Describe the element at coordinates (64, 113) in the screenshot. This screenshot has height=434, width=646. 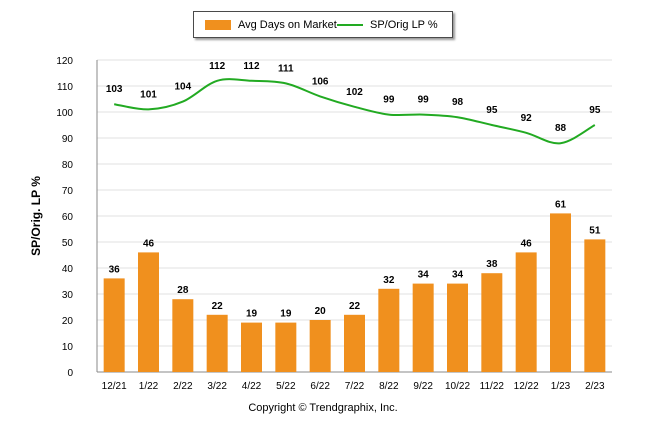
I see `y-tick-label: 100` at that location.